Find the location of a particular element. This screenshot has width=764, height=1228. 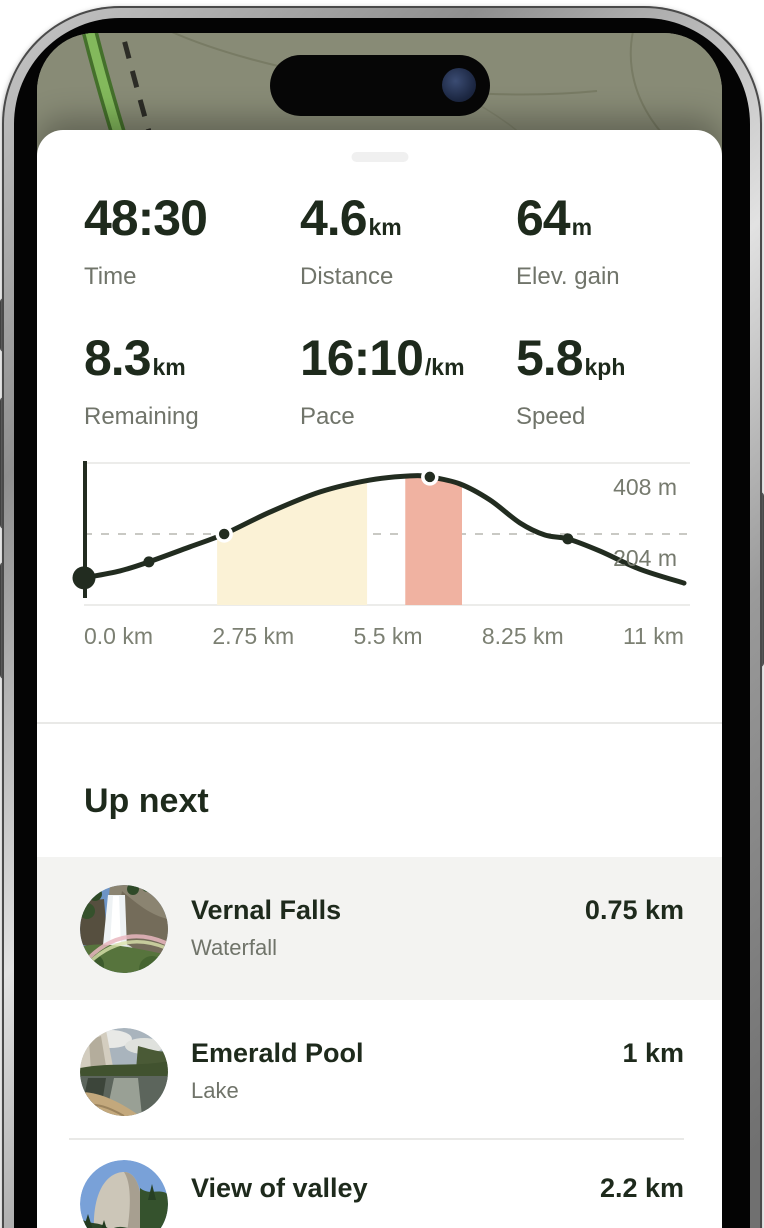

stat-speed: 5.8kph Speed is located at coordinates (571, 380).